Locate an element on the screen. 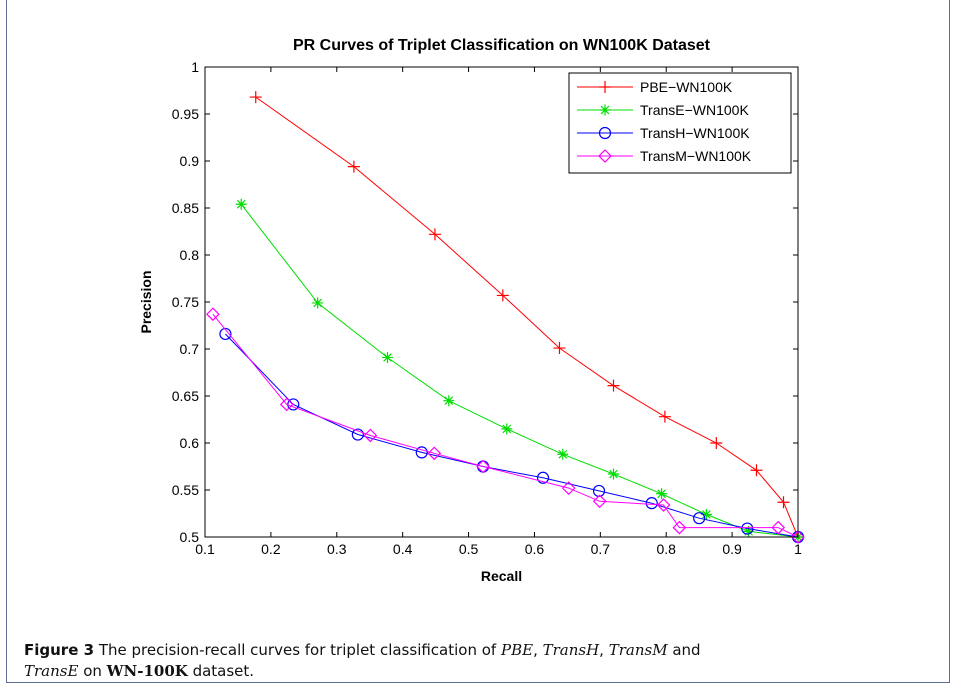  y-tick-label: 0.85 is located at coordinates (185, 208).